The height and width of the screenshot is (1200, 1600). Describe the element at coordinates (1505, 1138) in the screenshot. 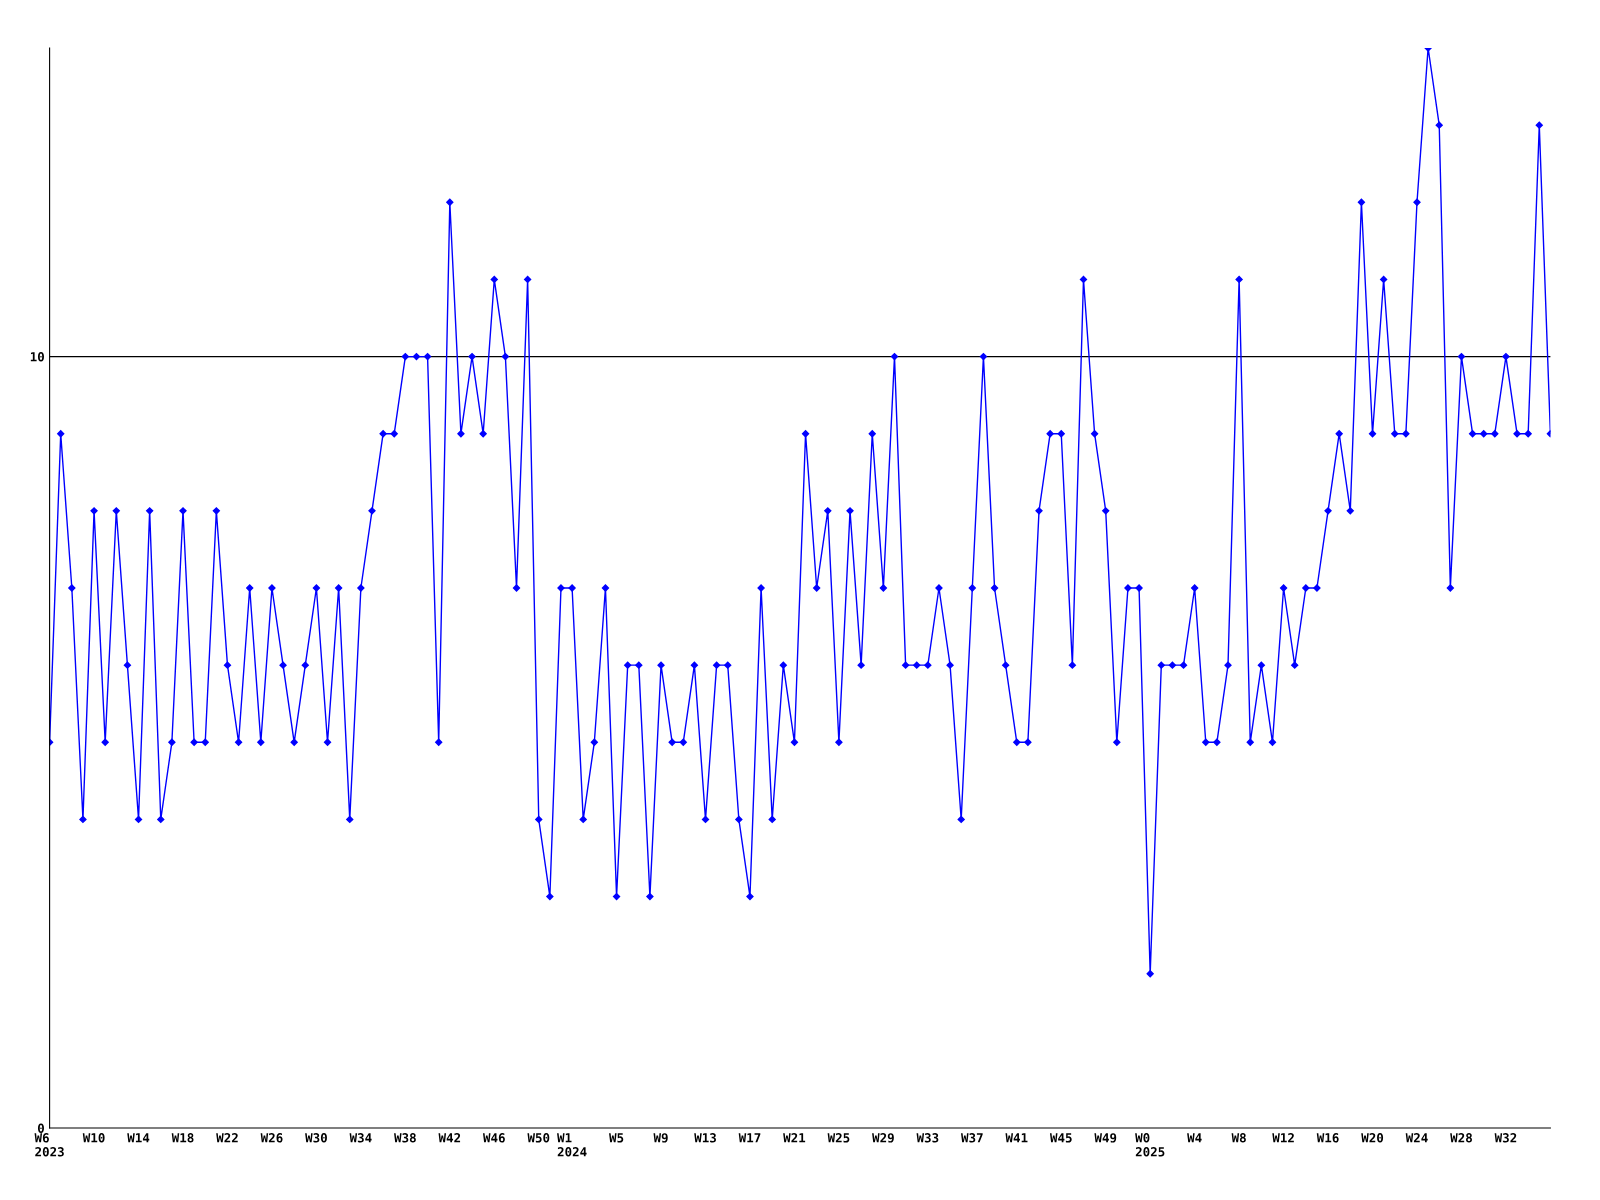

I see `x-tick-label: W32` at that location.